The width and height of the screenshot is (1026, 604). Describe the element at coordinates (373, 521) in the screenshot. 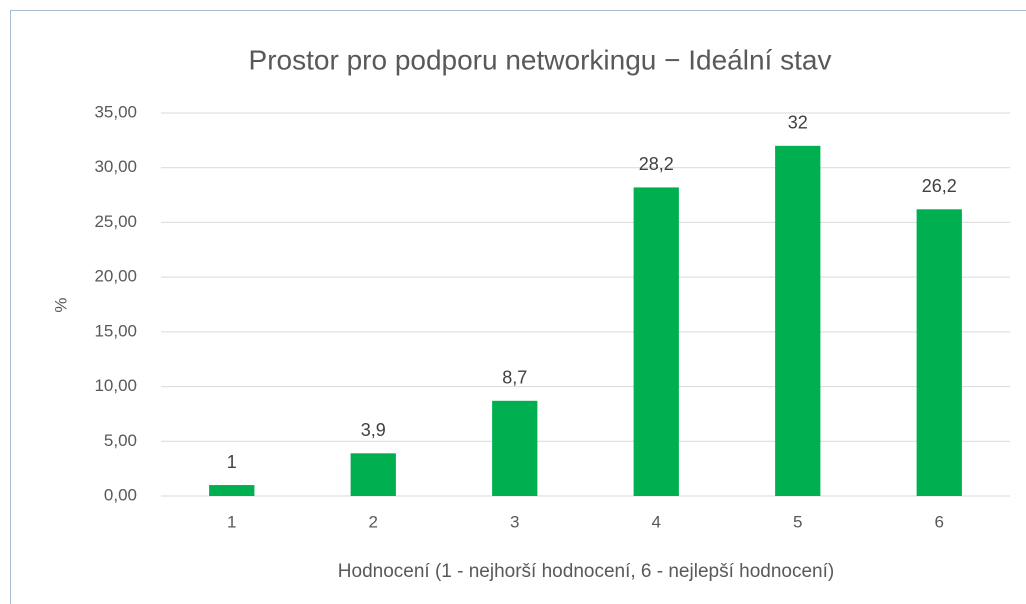

I see `x-tick-label: 2` at that location.